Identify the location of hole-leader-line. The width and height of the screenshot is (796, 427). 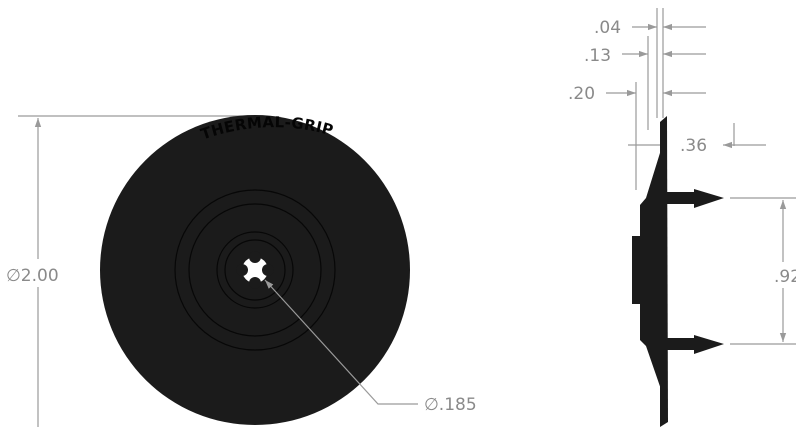
(341, 342).